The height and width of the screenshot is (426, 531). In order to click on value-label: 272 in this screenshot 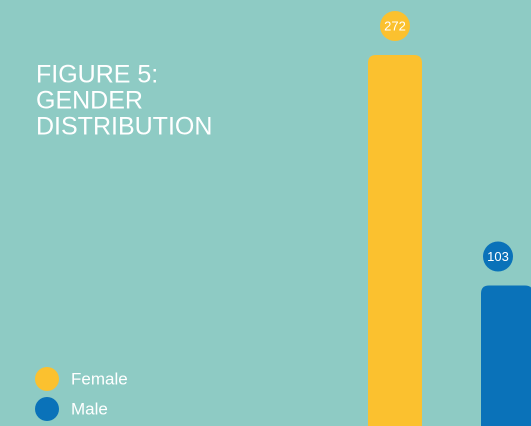, I will do `click(395, 25)`.